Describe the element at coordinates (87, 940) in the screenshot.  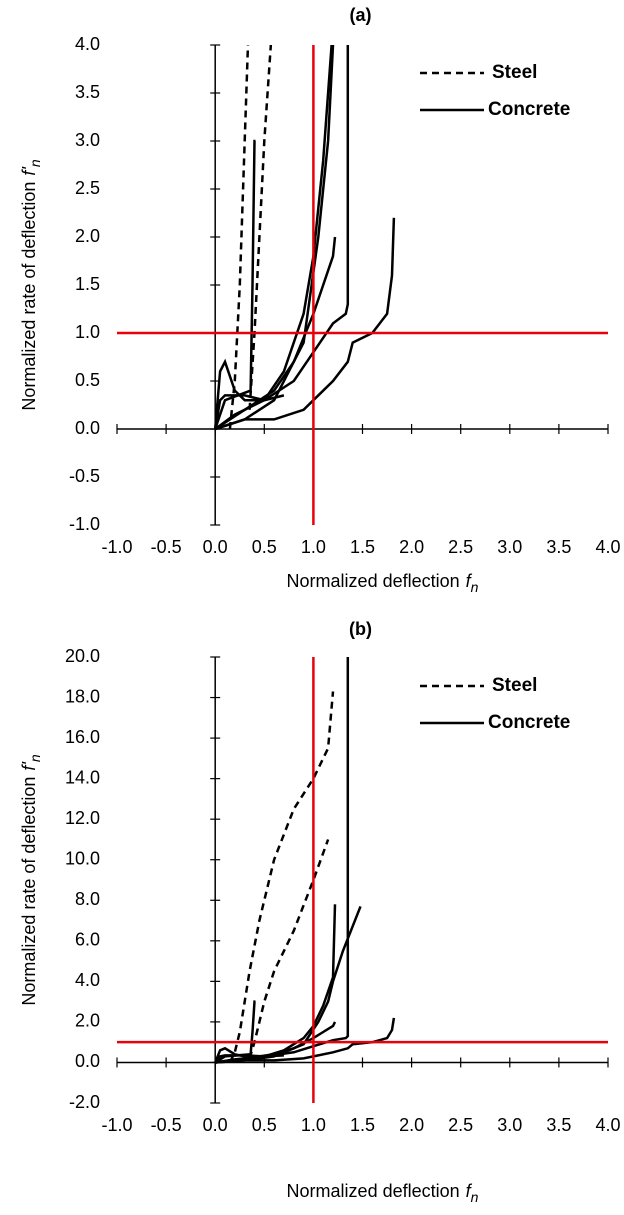
I see `y-tick-label: 6.0` at that location.